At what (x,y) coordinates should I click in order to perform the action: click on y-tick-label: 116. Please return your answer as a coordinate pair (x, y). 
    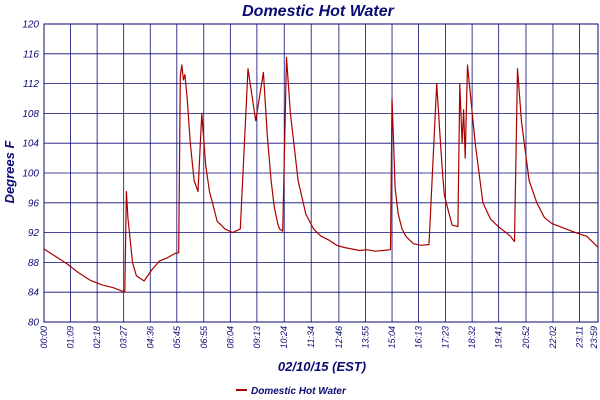
    Looking at the image, I should click on (31, 54).